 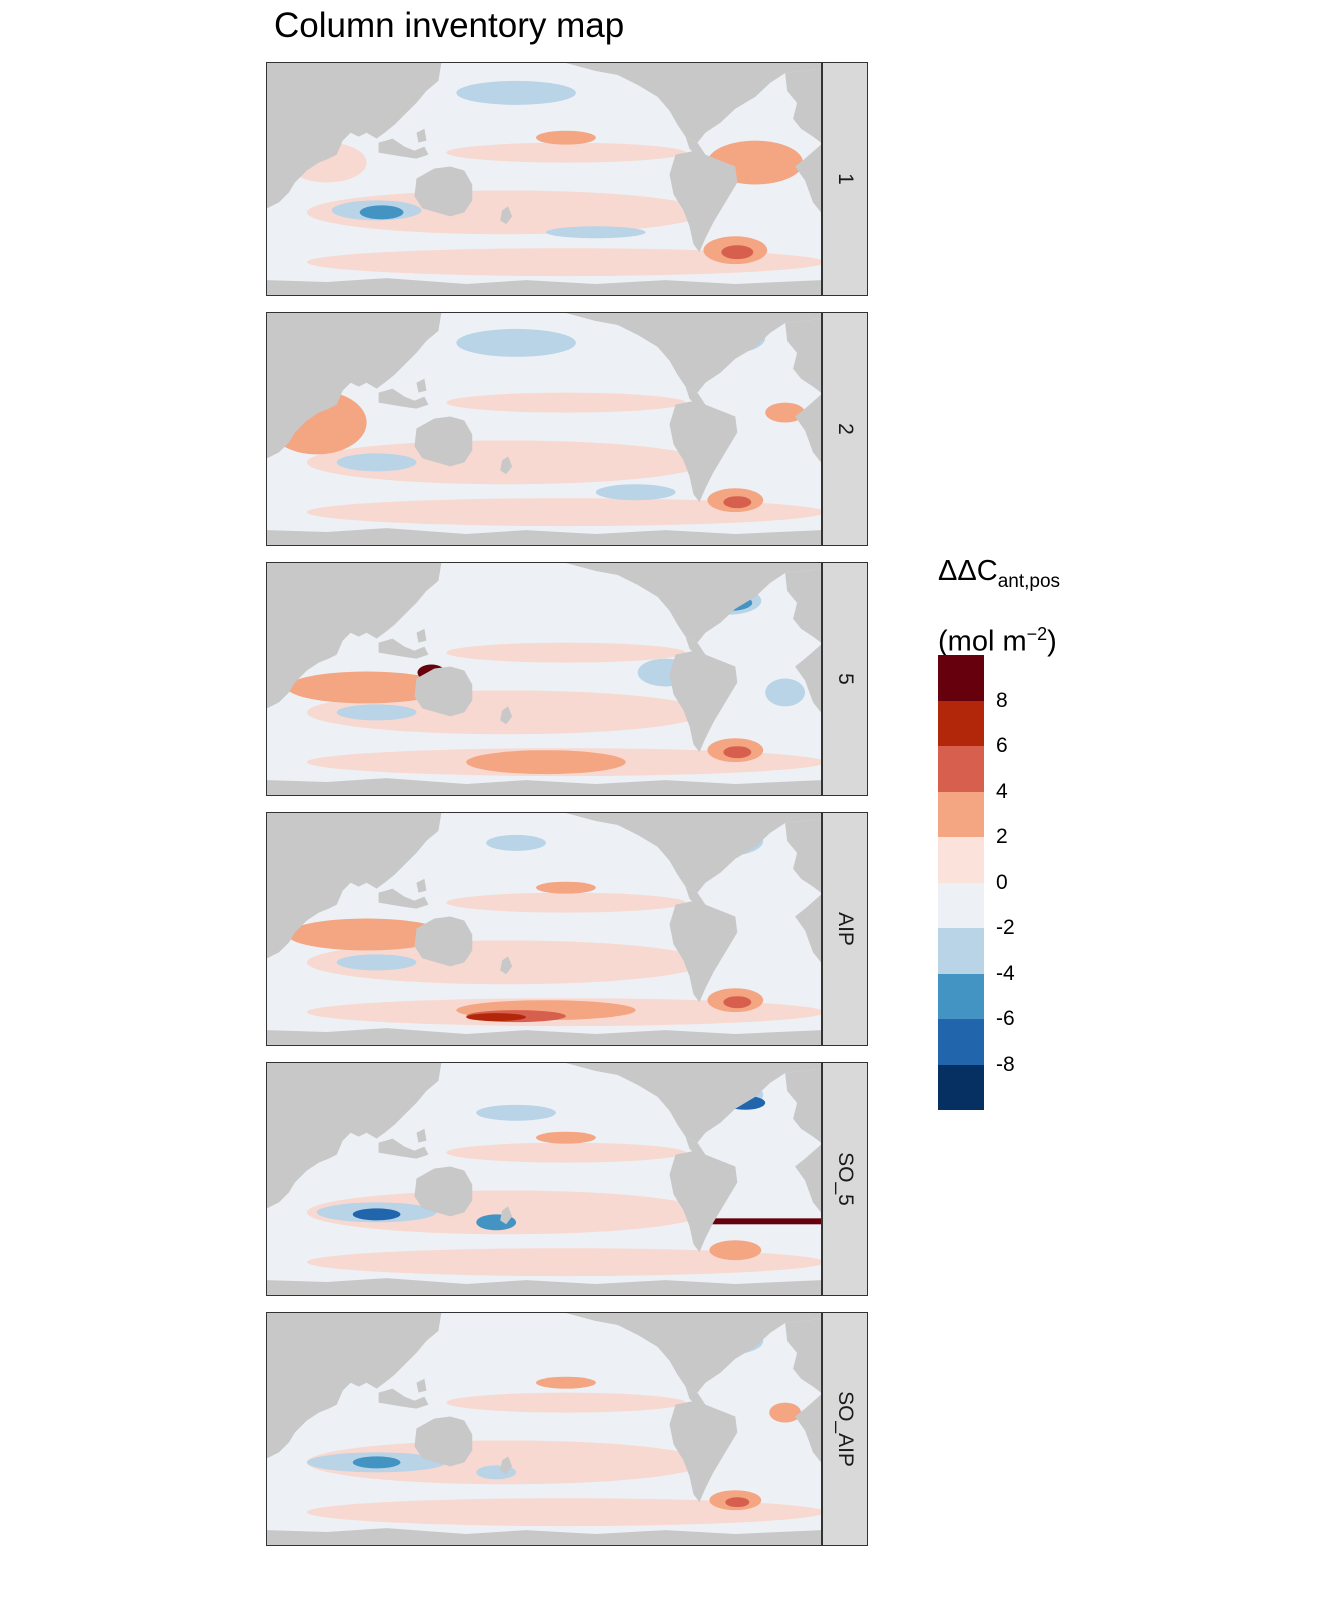 I want to click on colorbar-ticks: 8 6 4 2 0 -2 -4 -6 -8, so click(x=1026, y=882).